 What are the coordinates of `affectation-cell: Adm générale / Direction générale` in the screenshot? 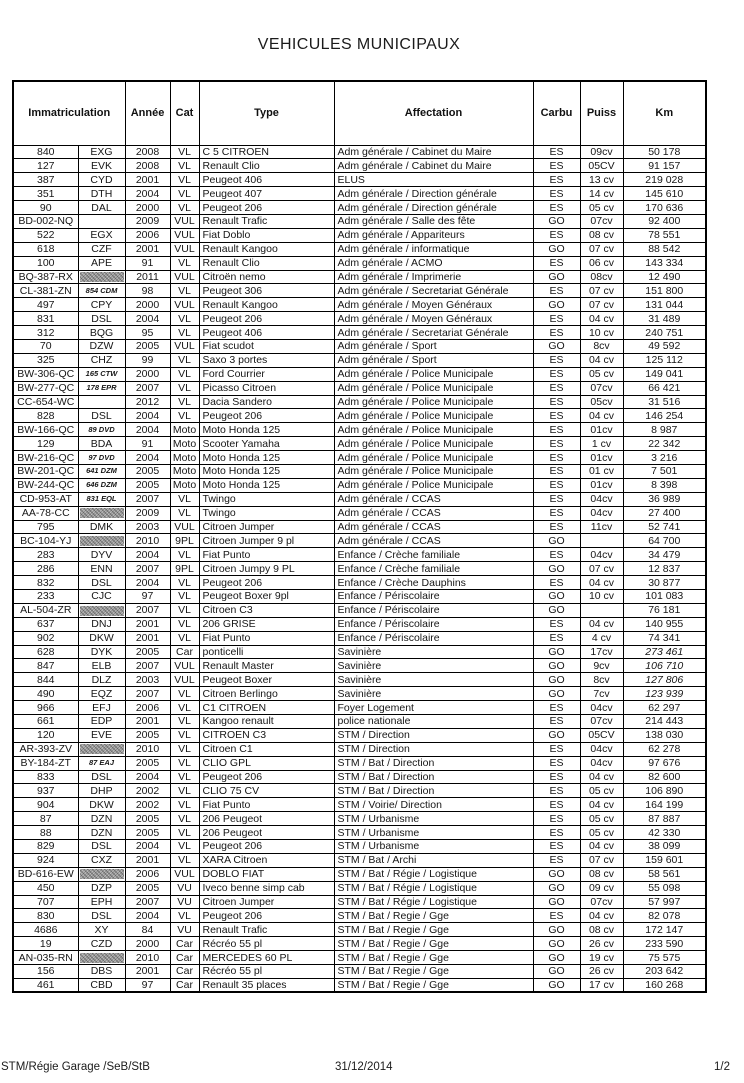 It's located at (433, 207).